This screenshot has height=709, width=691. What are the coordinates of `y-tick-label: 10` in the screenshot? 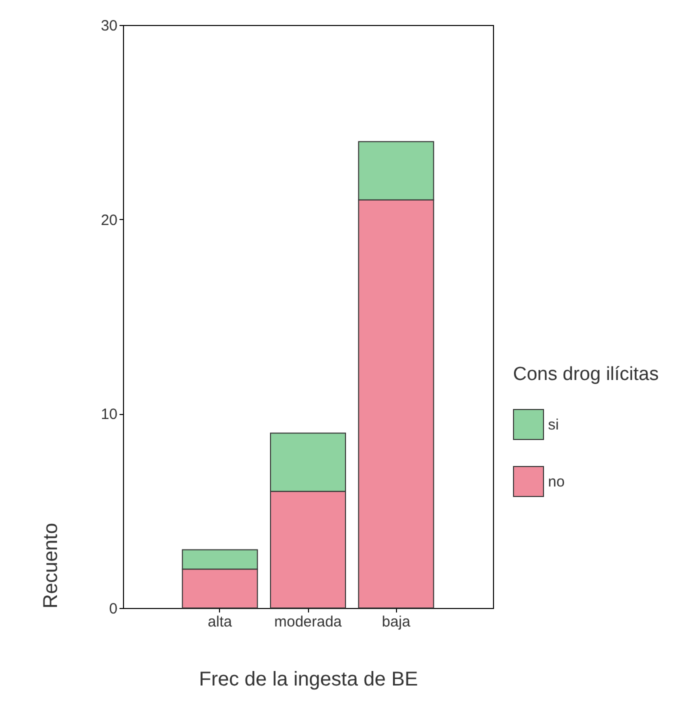 It's located at (109, 415).